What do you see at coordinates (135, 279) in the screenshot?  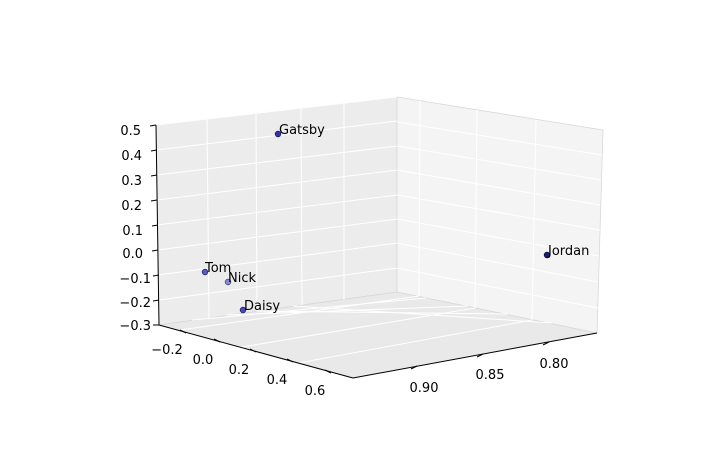 I see `z-tick-label: −0.1` at bounding box center [135, 279].